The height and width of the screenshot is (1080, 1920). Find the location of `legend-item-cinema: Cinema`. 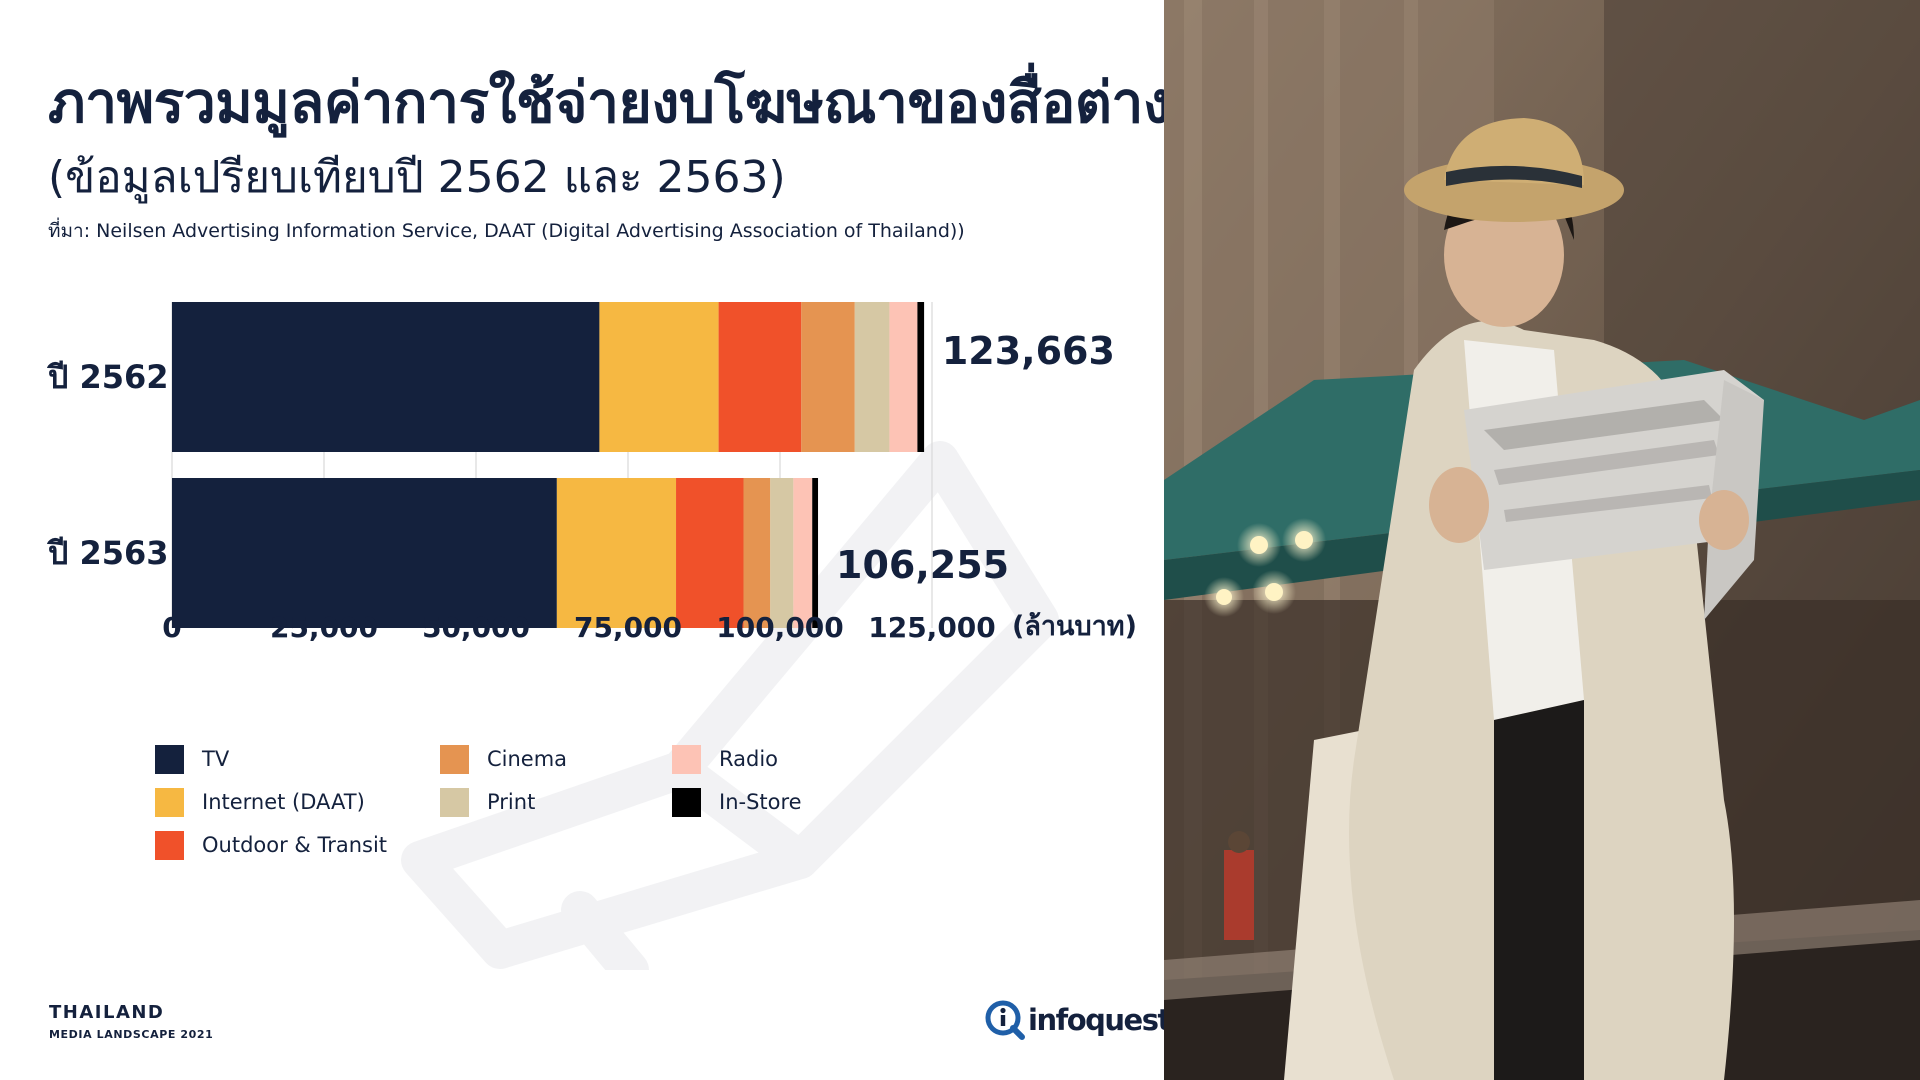

legend-item-cinema: Cinema is located at coordinates (503, 759).